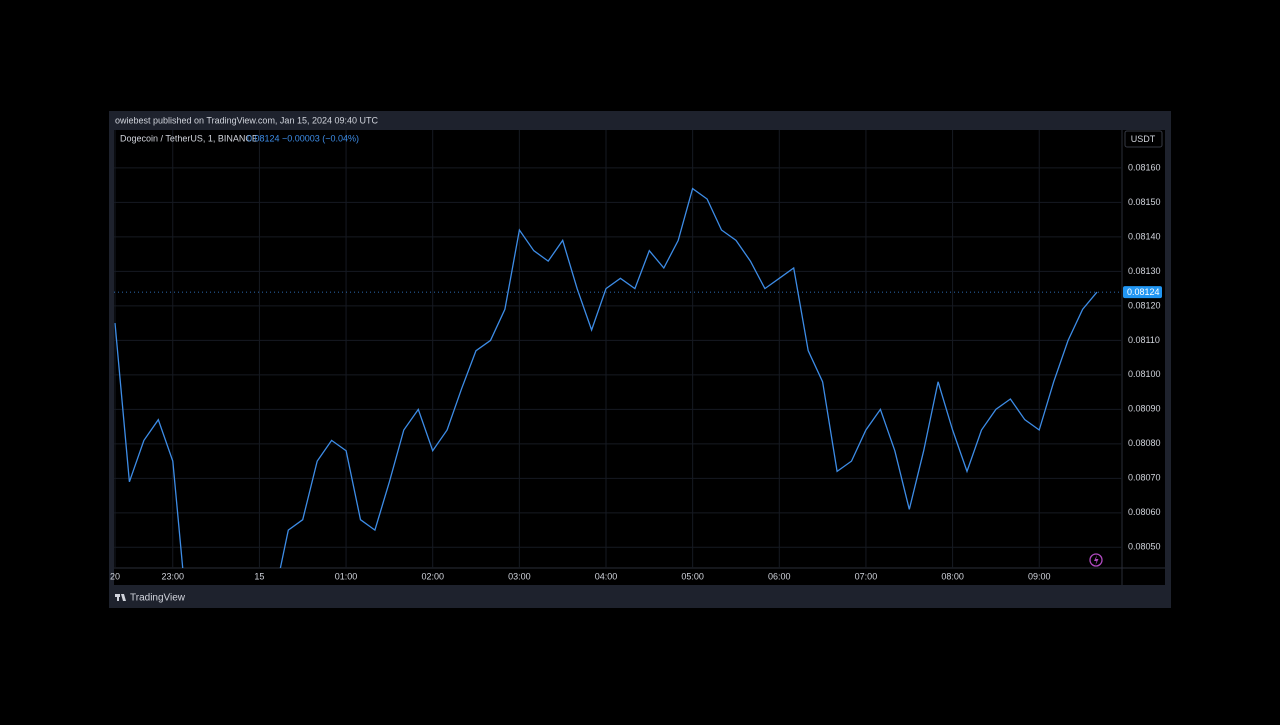 The height and width of the screenshot is (725, 1280). What do you see at coordinates (1144, 547) in the screenshot?
I see `y-tick-label: 0.08050` at bounding box center [1144, 547].